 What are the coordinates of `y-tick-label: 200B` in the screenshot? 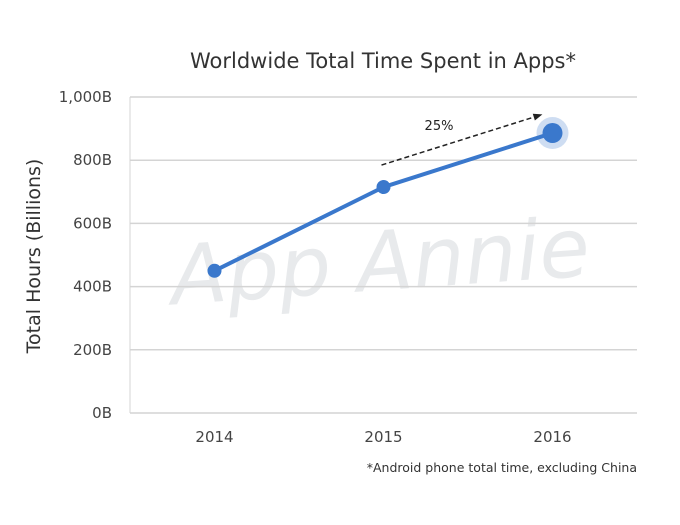 It's located at (92, 350).